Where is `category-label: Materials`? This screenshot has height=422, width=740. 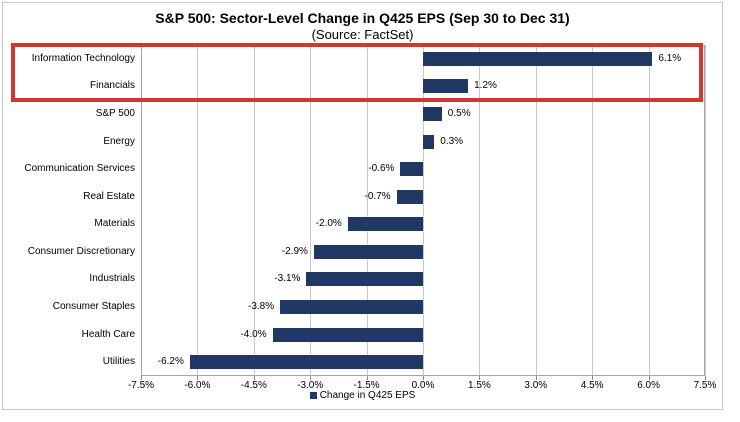 category-label: Materials is located at coordinates (114, 224).